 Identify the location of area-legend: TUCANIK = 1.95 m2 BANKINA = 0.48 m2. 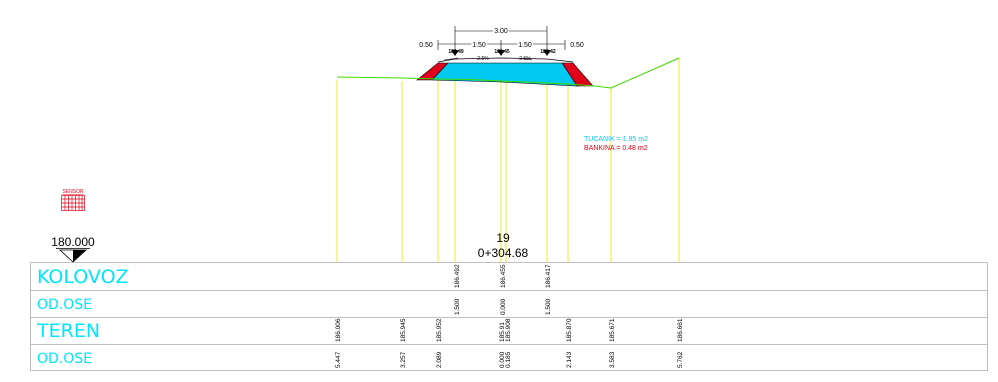
(616, 144).